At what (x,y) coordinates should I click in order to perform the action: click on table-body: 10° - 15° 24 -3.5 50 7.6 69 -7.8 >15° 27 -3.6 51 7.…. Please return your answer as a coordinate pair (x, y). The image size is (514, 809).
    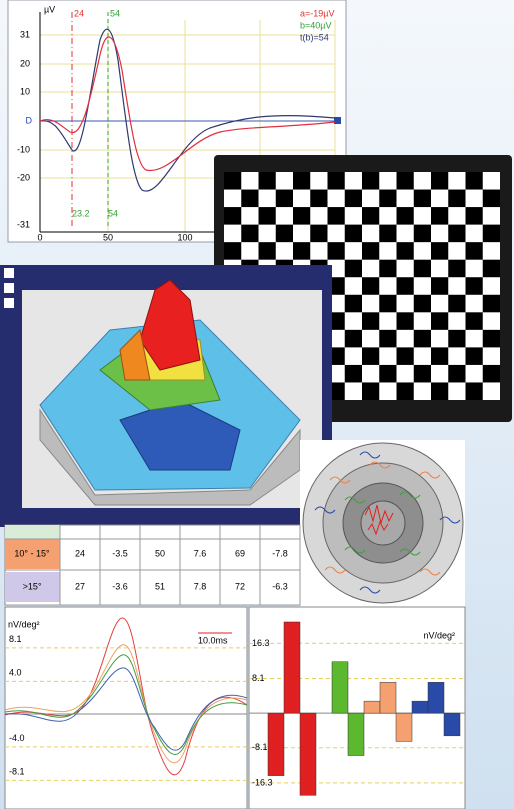
    Looking at the image, I should click on (153, 565).